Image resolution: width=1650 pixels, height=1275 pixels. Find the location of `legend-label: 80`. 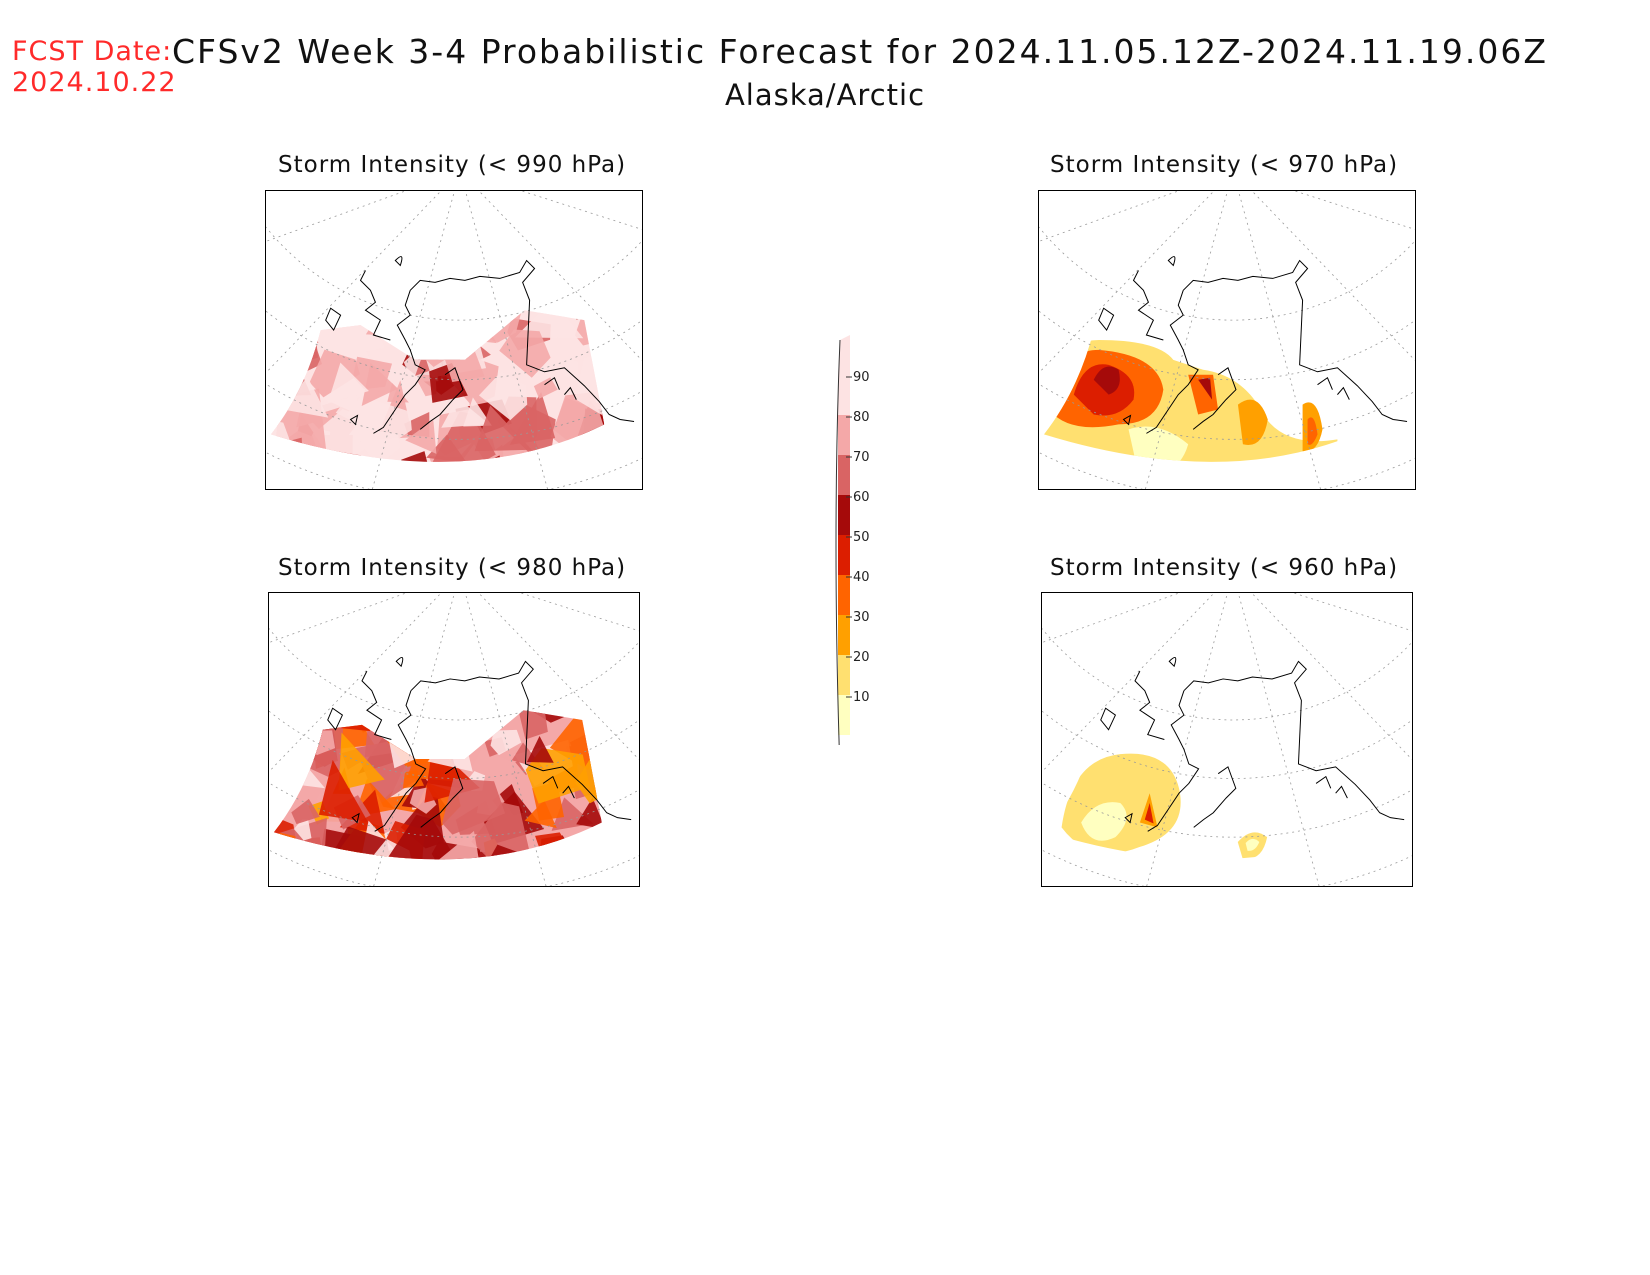

legend-label: 80 is located at coordinates (861, 417).